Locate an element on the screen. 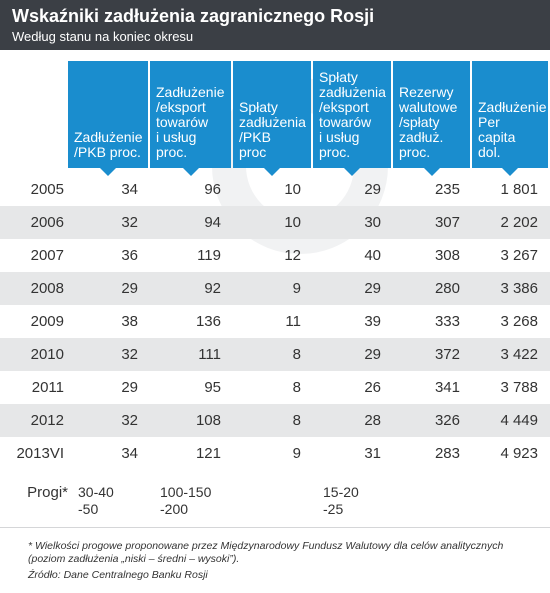 This screenshot has width=550, height=593. row-year: 2010 is located at coordinates (47, 354).